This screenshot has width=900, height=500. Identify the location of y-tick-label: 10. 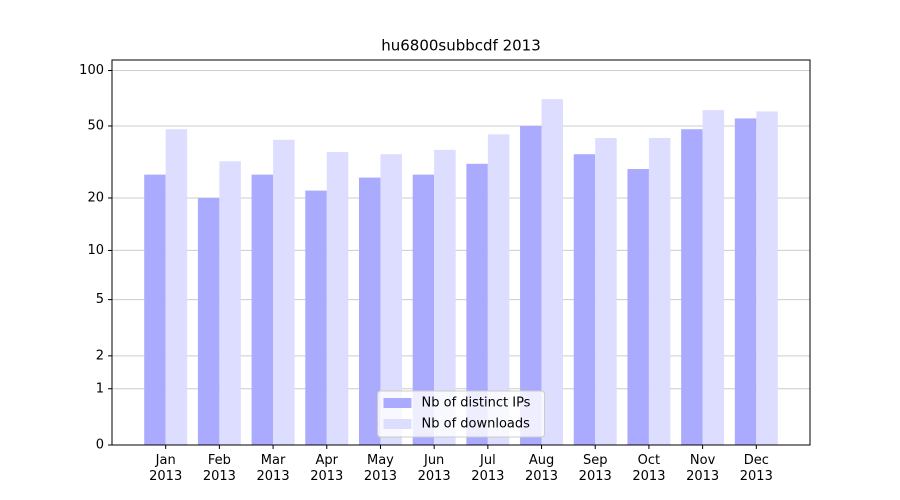
(95, 250).